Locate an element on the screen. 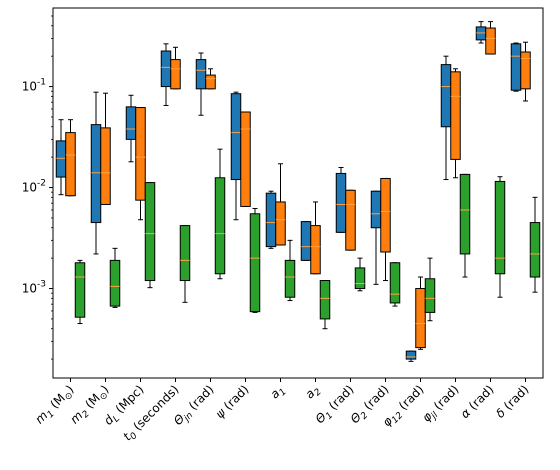  box-s1-c9 is located at coordinates (385, 229).